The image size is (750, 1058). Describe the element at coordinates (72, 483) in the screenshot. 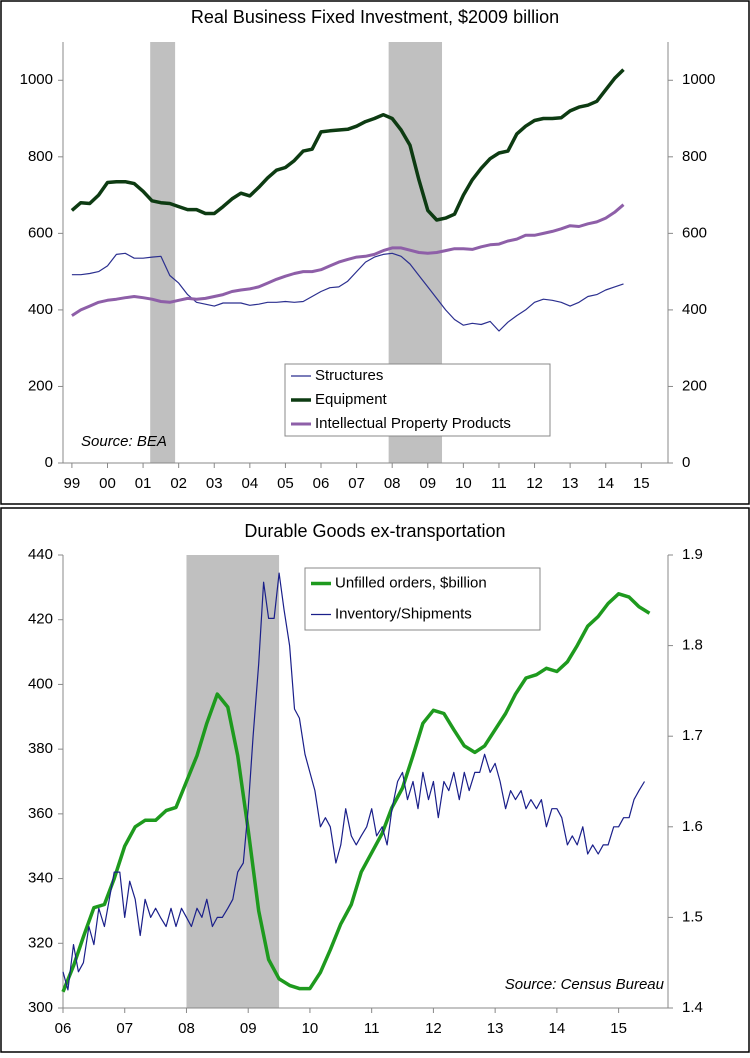

I see `x-tick-label: 99` at that location.